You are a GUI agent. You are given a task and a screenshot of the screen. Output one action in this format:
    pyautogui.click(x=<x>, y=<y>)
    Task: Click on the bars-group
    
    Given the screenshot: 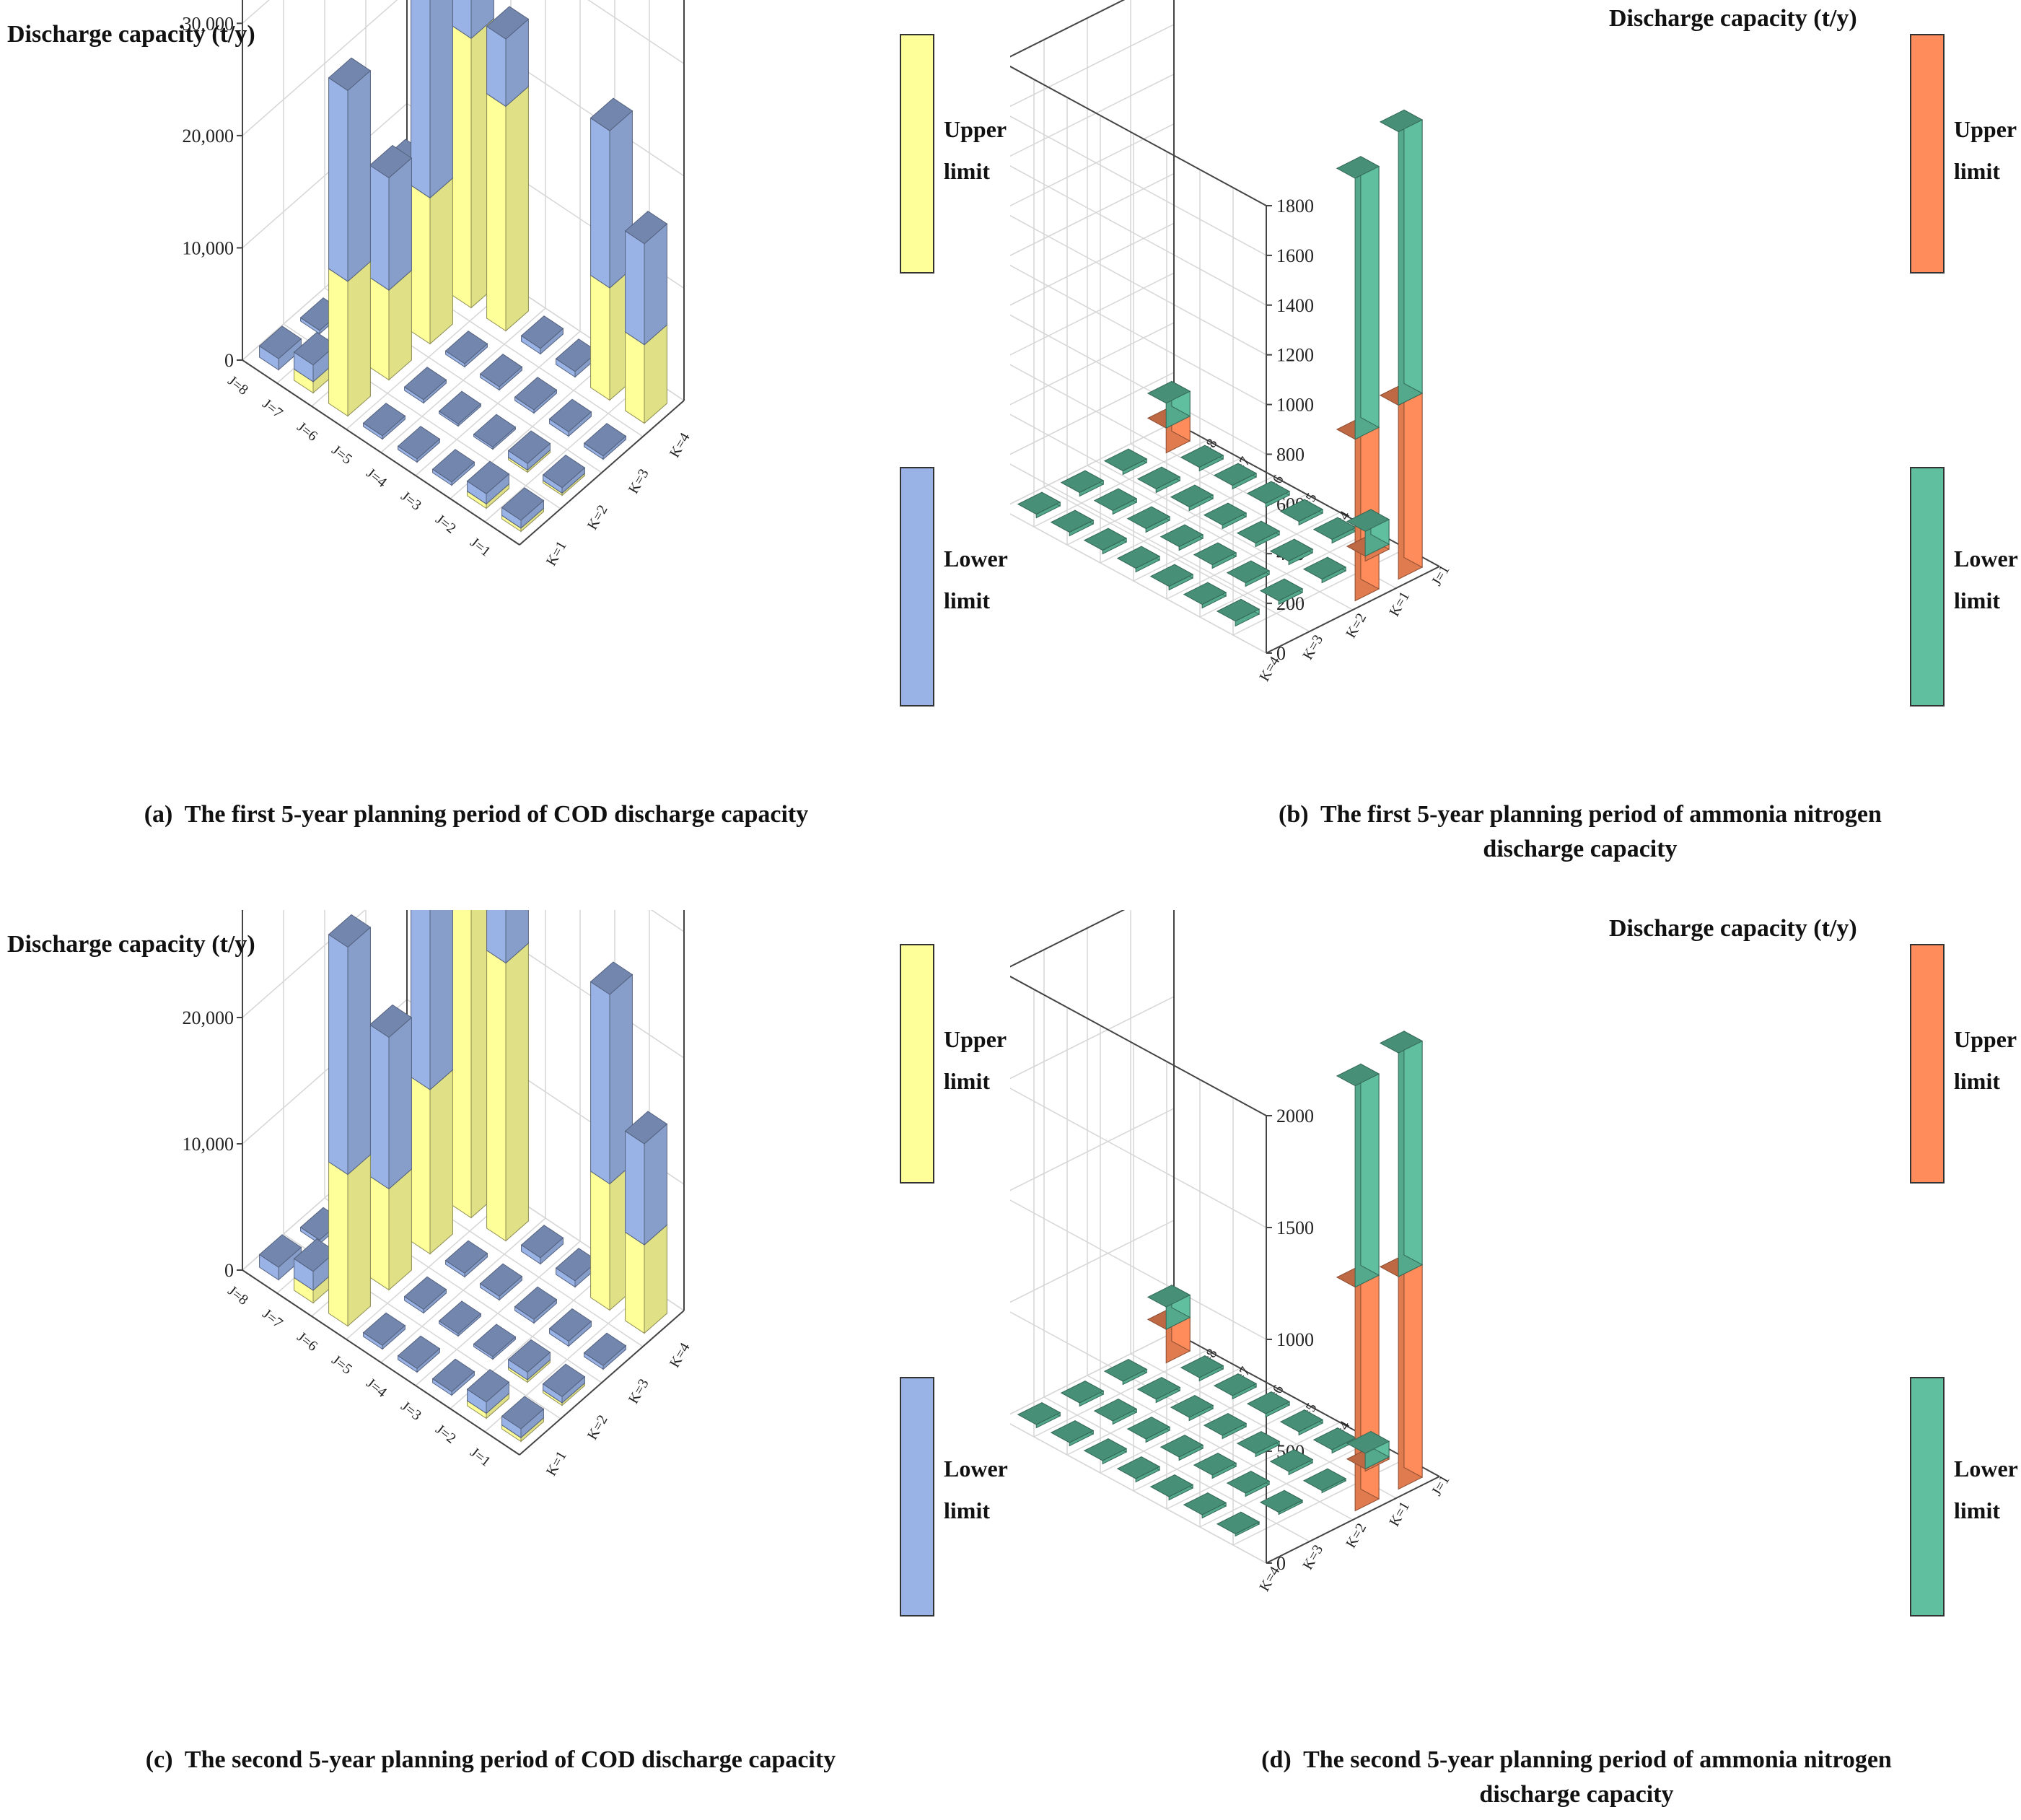 What is the action you would take?
    pyautogui.click(x=463, y=1036)
    